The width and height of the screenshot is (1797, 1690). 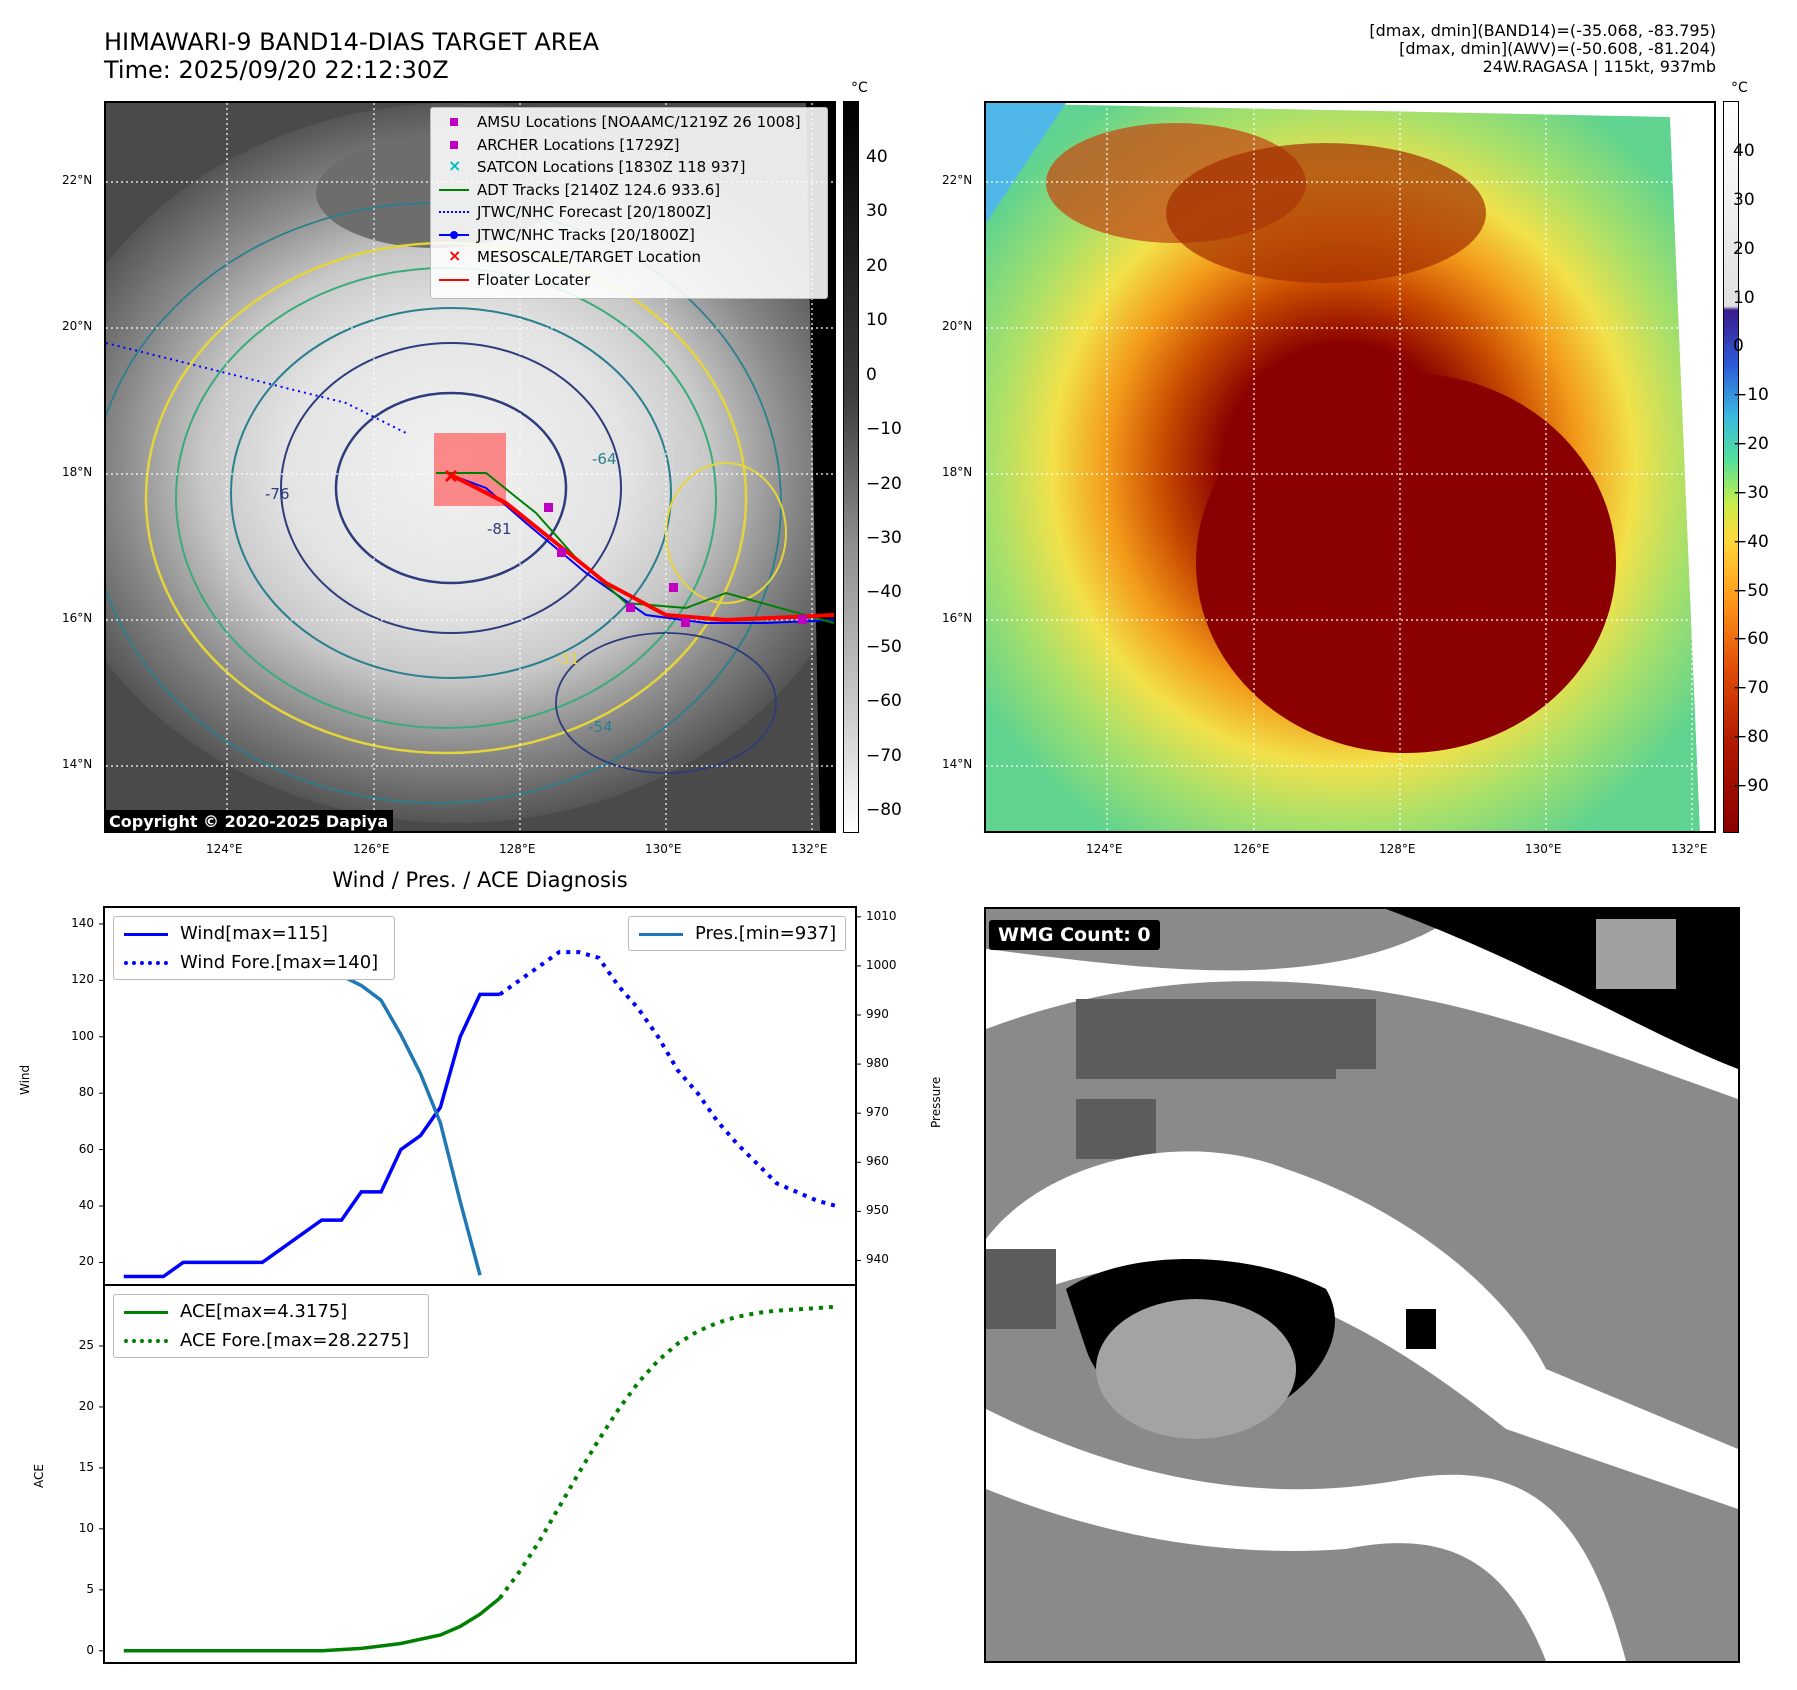 What do you see at coordinates (82, 922) in the screenshot?
I see `axis-tick-label: 140` at bounding box center [82, 922].